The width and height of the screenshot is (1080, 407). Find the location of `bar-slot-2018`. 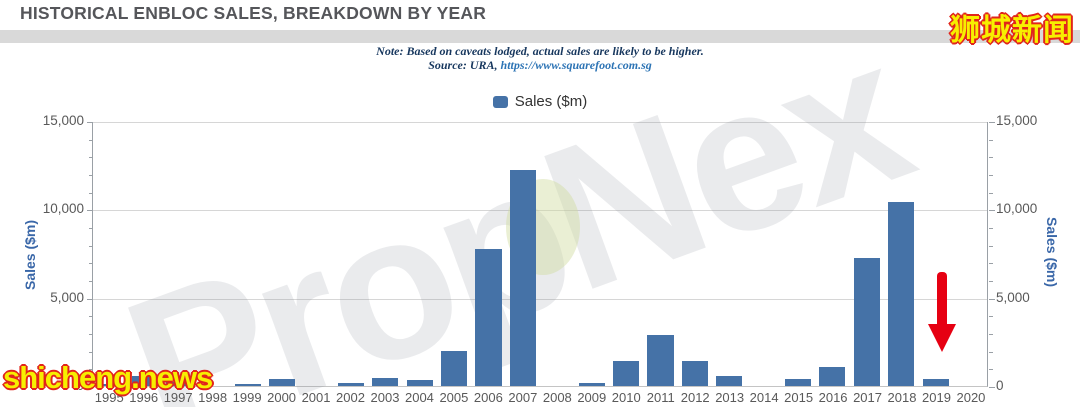

bar-slot-2018 is located at coordinates (901, 254).